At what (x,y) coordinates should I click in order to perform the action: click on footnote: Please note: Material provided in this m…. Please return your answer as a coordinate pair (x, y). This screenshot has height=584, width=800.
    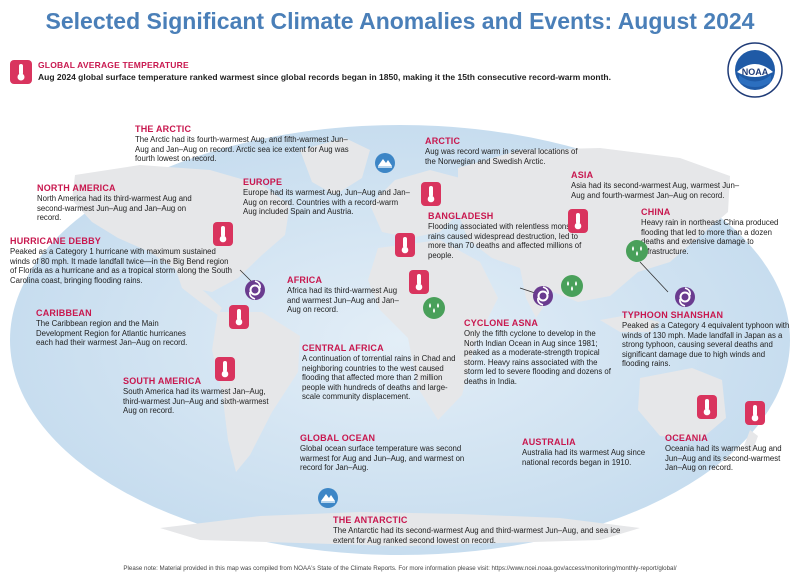
    Looking at the image, I should click on (400, 568).